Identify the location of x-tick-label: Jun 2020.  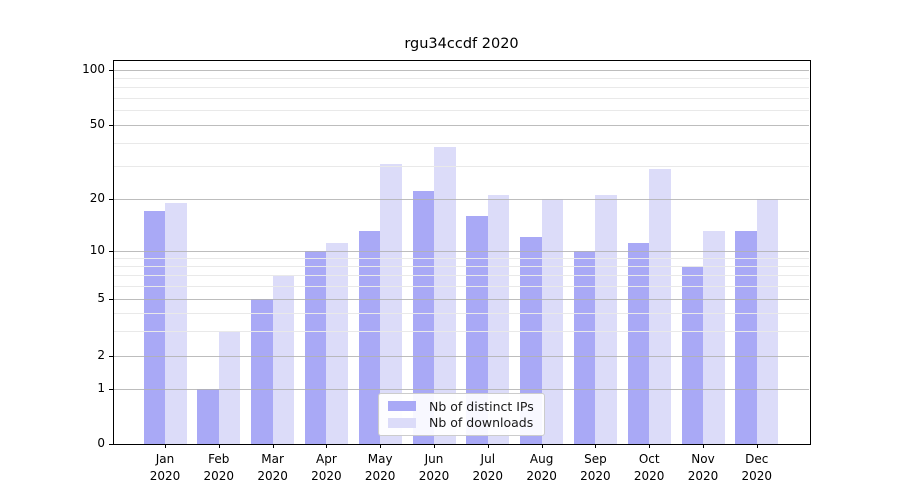
(434, 467).